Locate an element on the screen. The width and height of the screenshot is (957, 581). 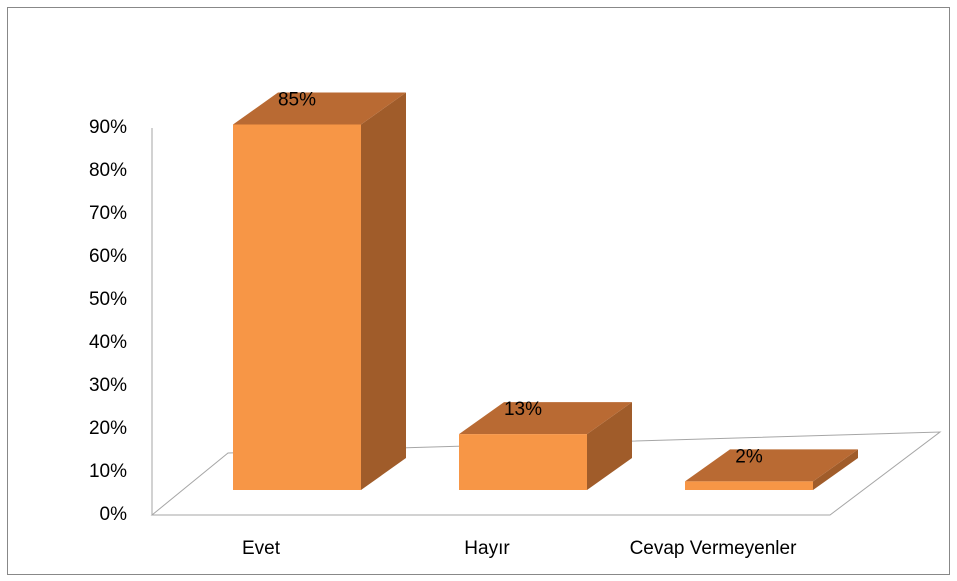
x-tick-label: Cevap Vermeyenler is located at coordinates (714, 548).